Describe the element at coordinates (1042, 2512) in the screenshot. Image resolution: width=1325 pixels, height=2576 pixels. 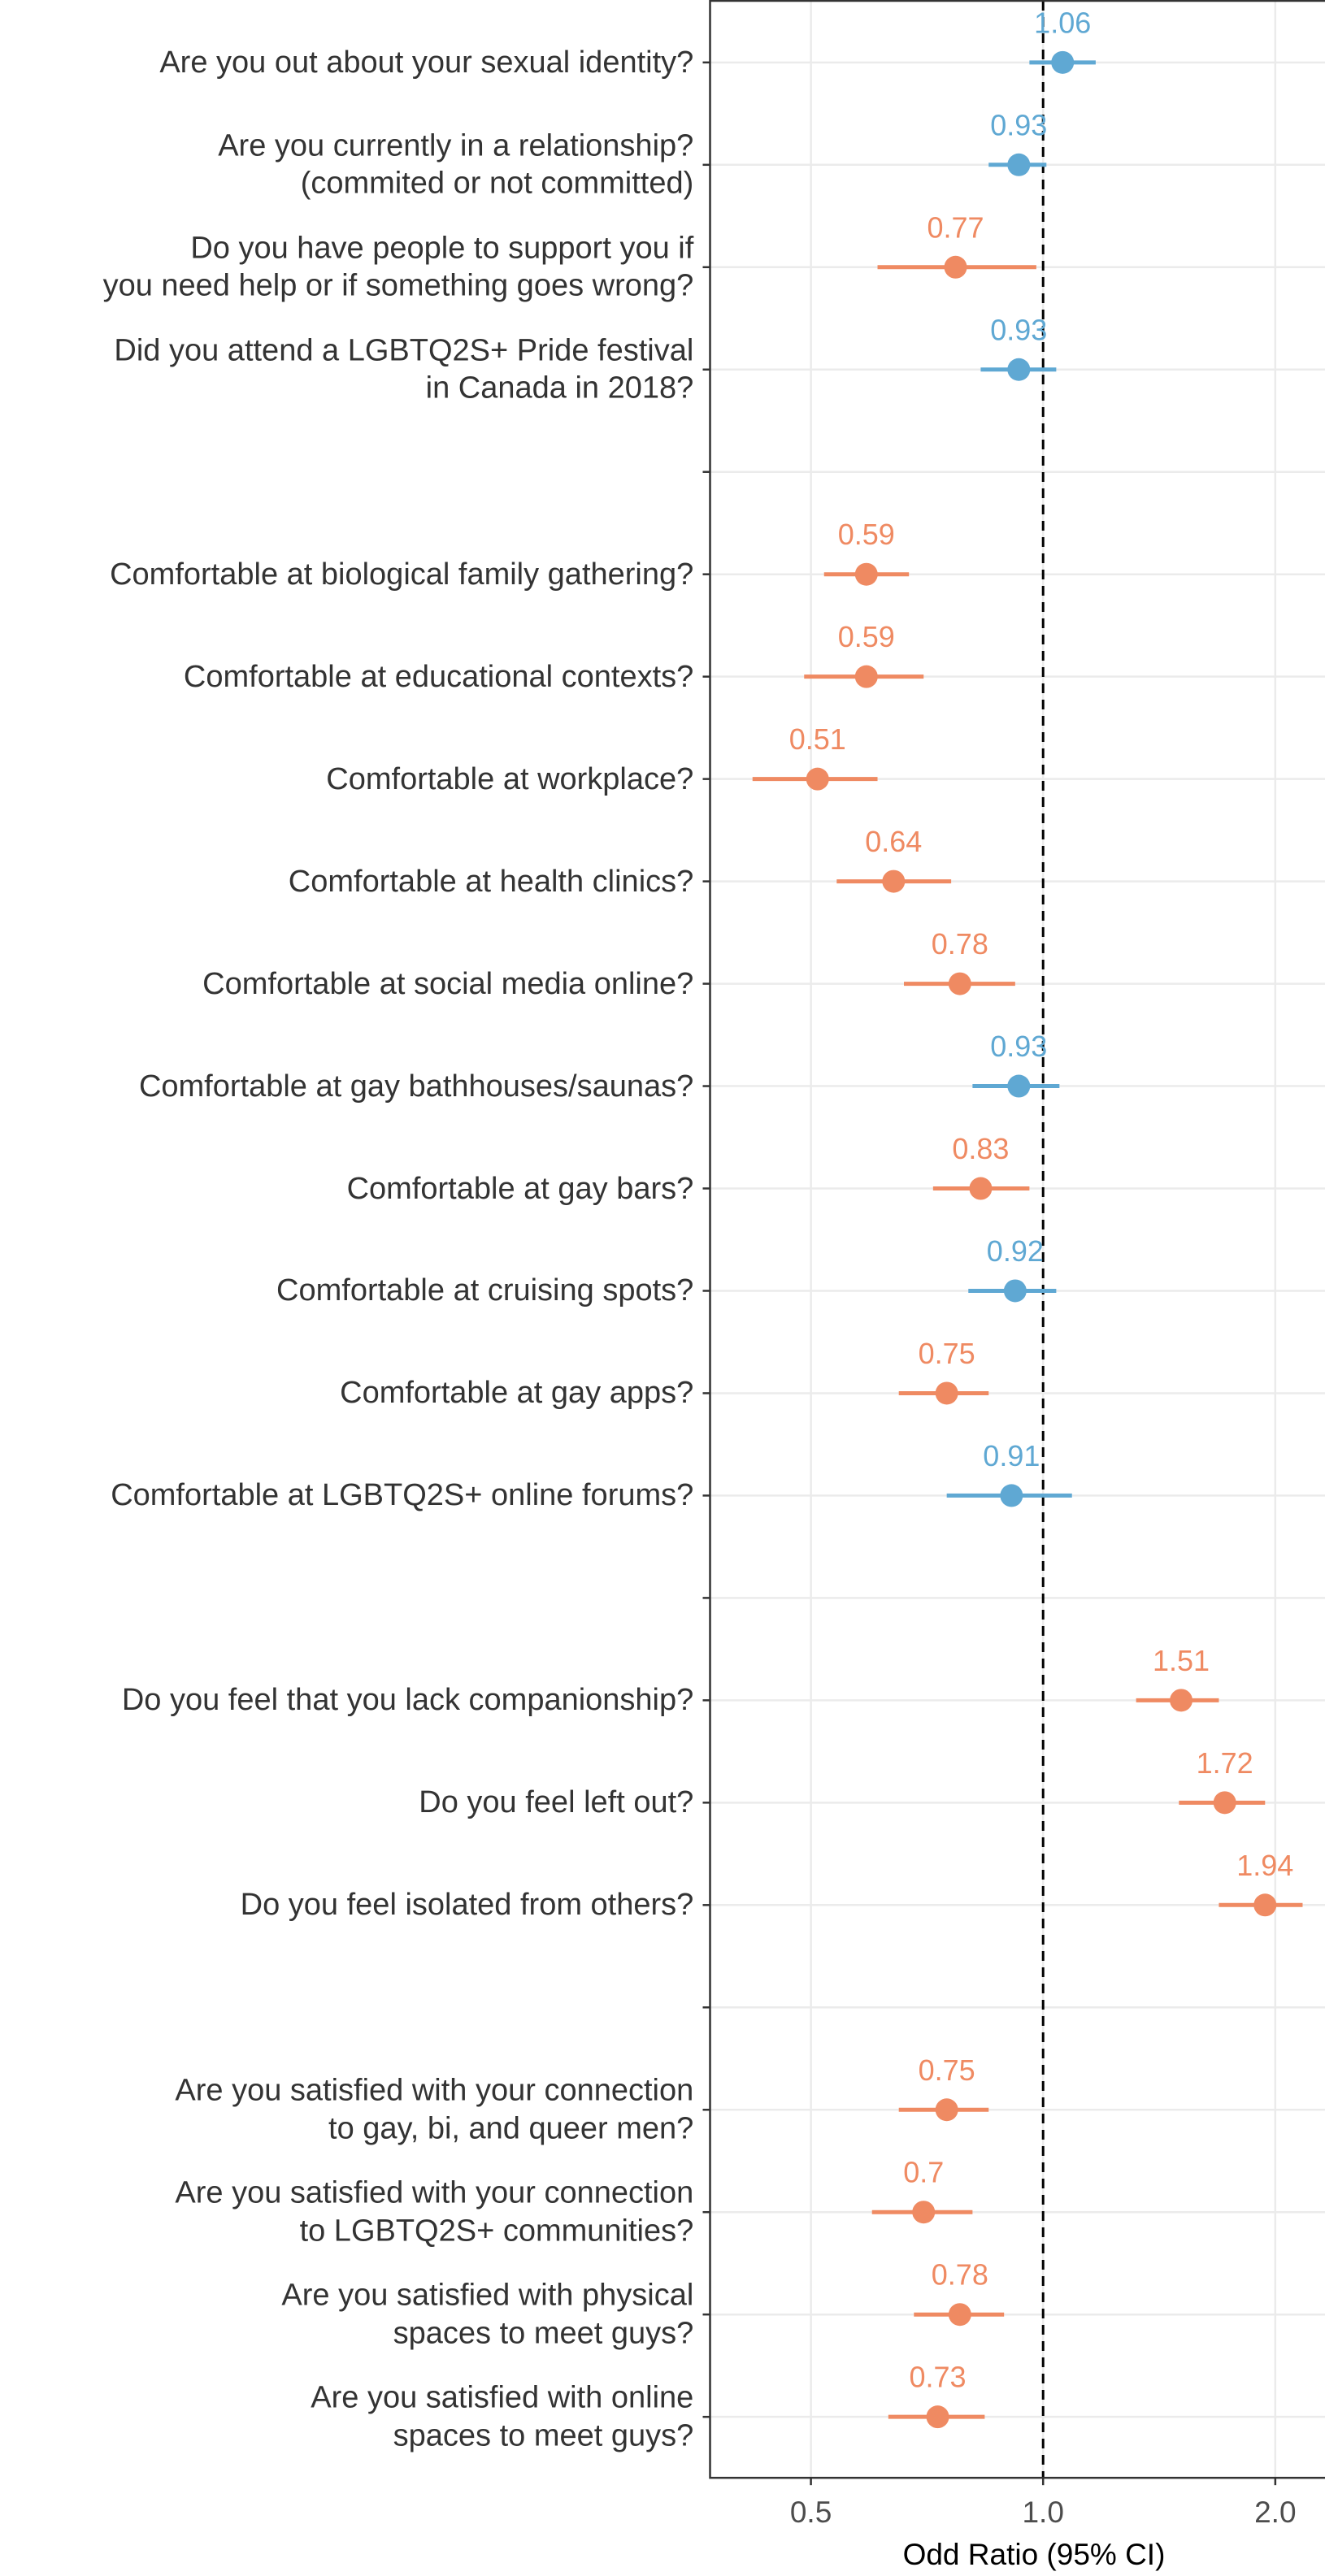
I see `x-tick-label: 1.0` at that location.